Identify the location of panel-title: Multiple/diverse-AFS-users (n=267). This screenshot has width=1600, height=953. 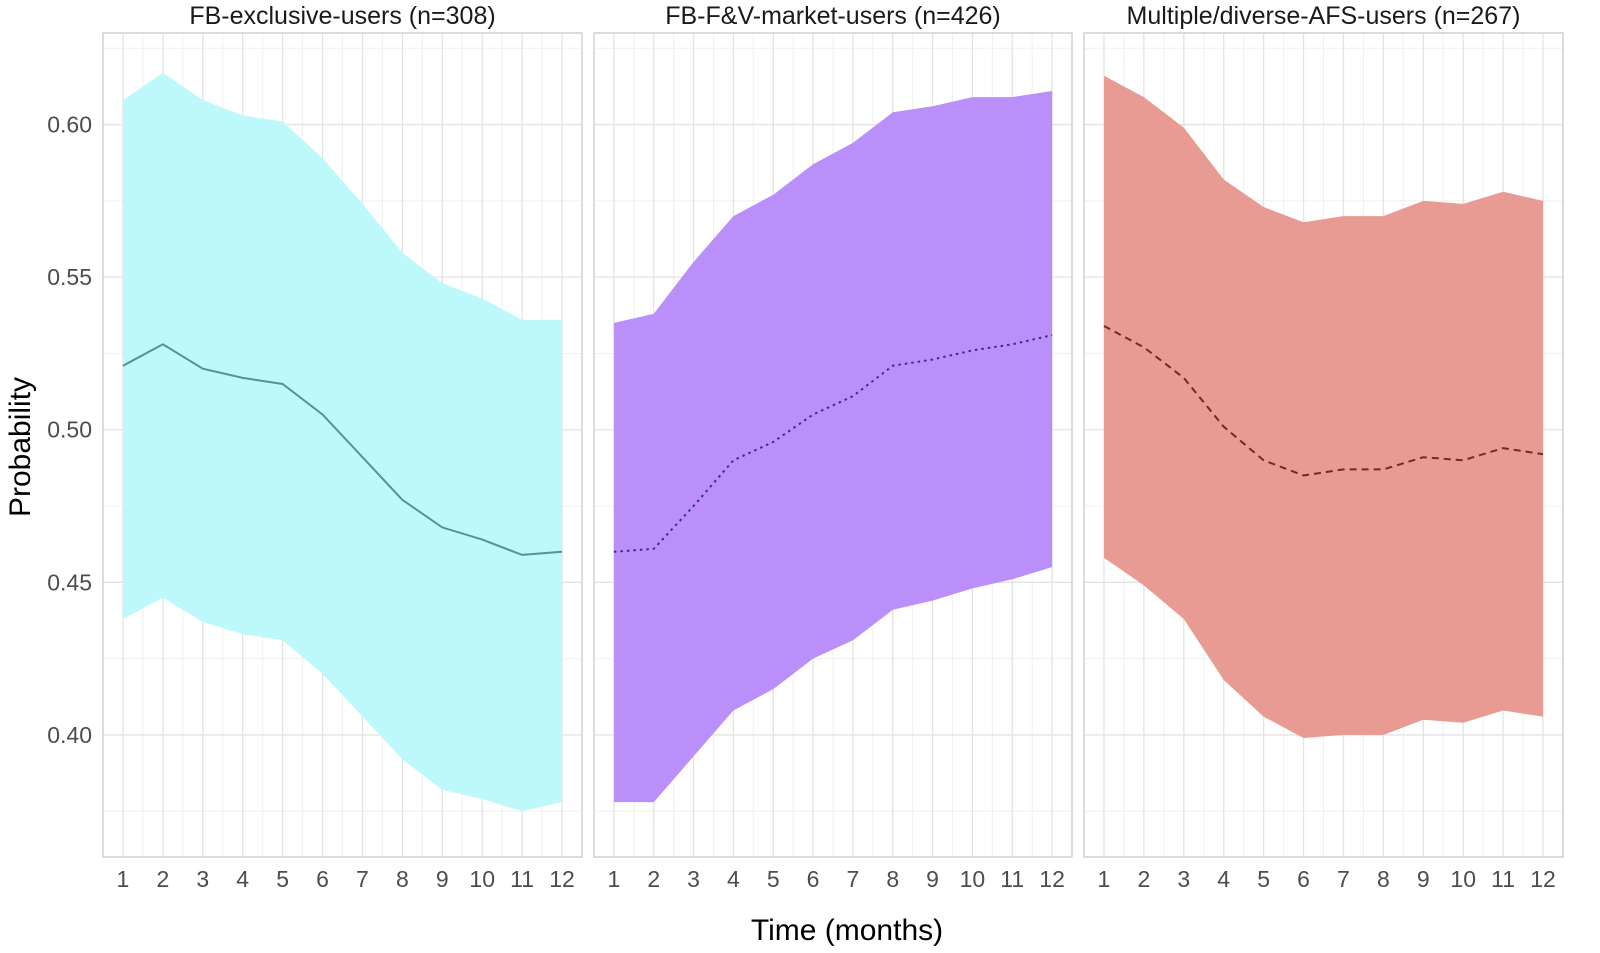
(1324, 16).